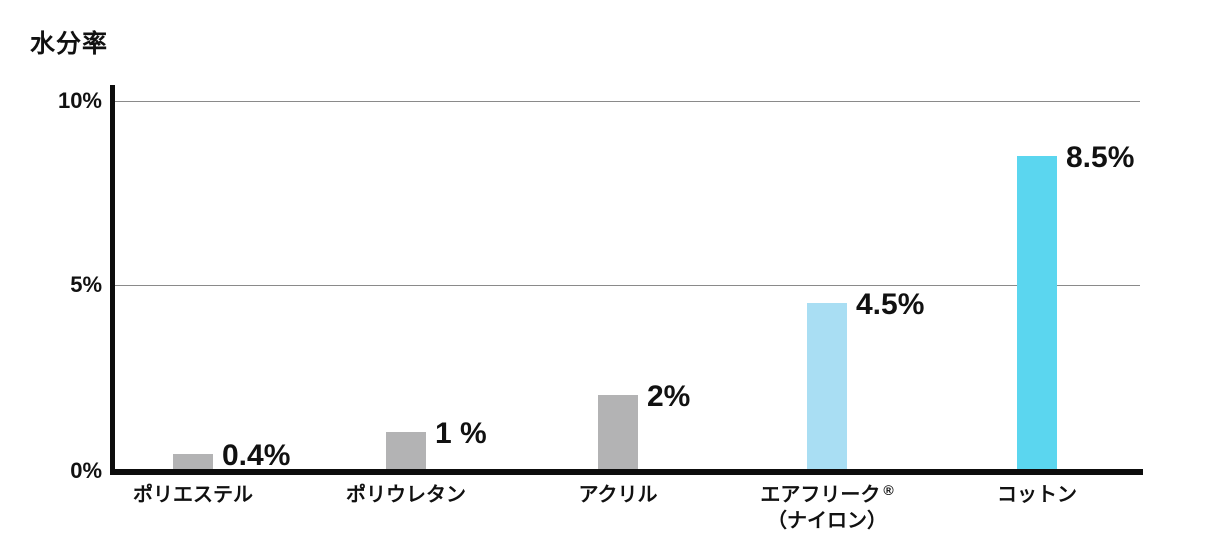 The image size is (1230, 550). I want to click on bar-category-label: ポリエステル, so click(193, 495).